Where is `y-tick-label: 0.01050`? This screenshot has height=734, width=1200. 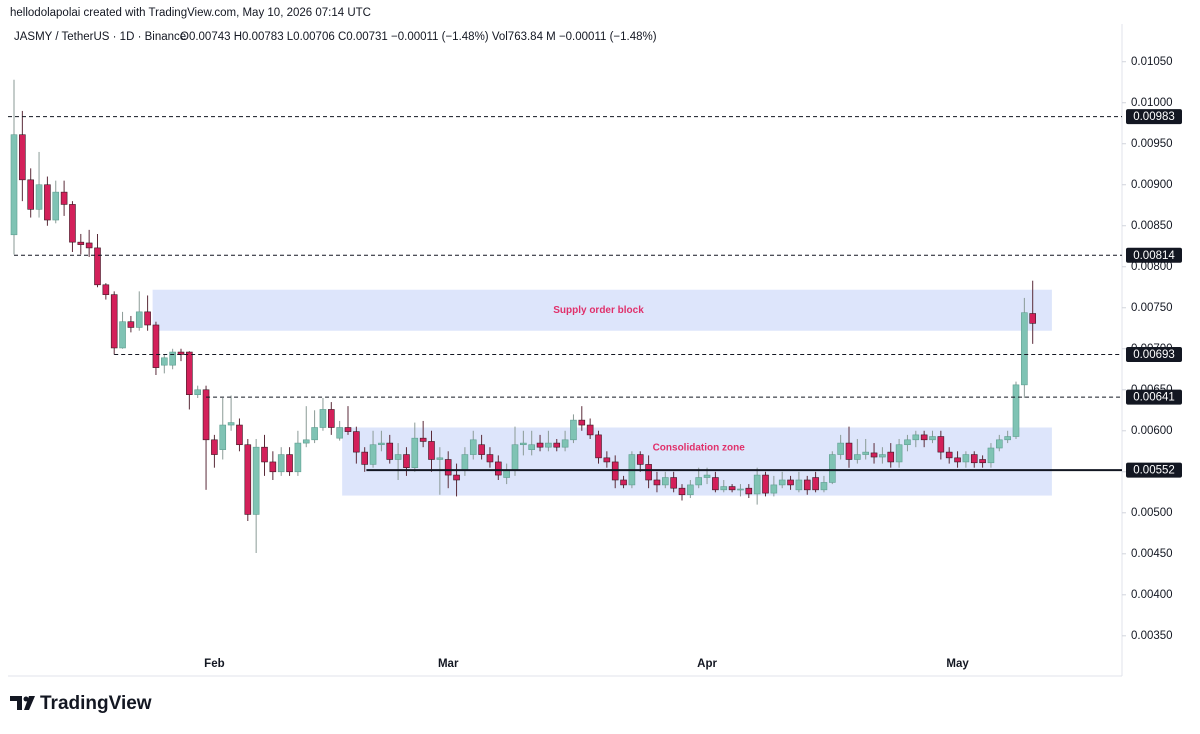
y-tick-label: 0.01050 is located at coordinates (1152, 62).